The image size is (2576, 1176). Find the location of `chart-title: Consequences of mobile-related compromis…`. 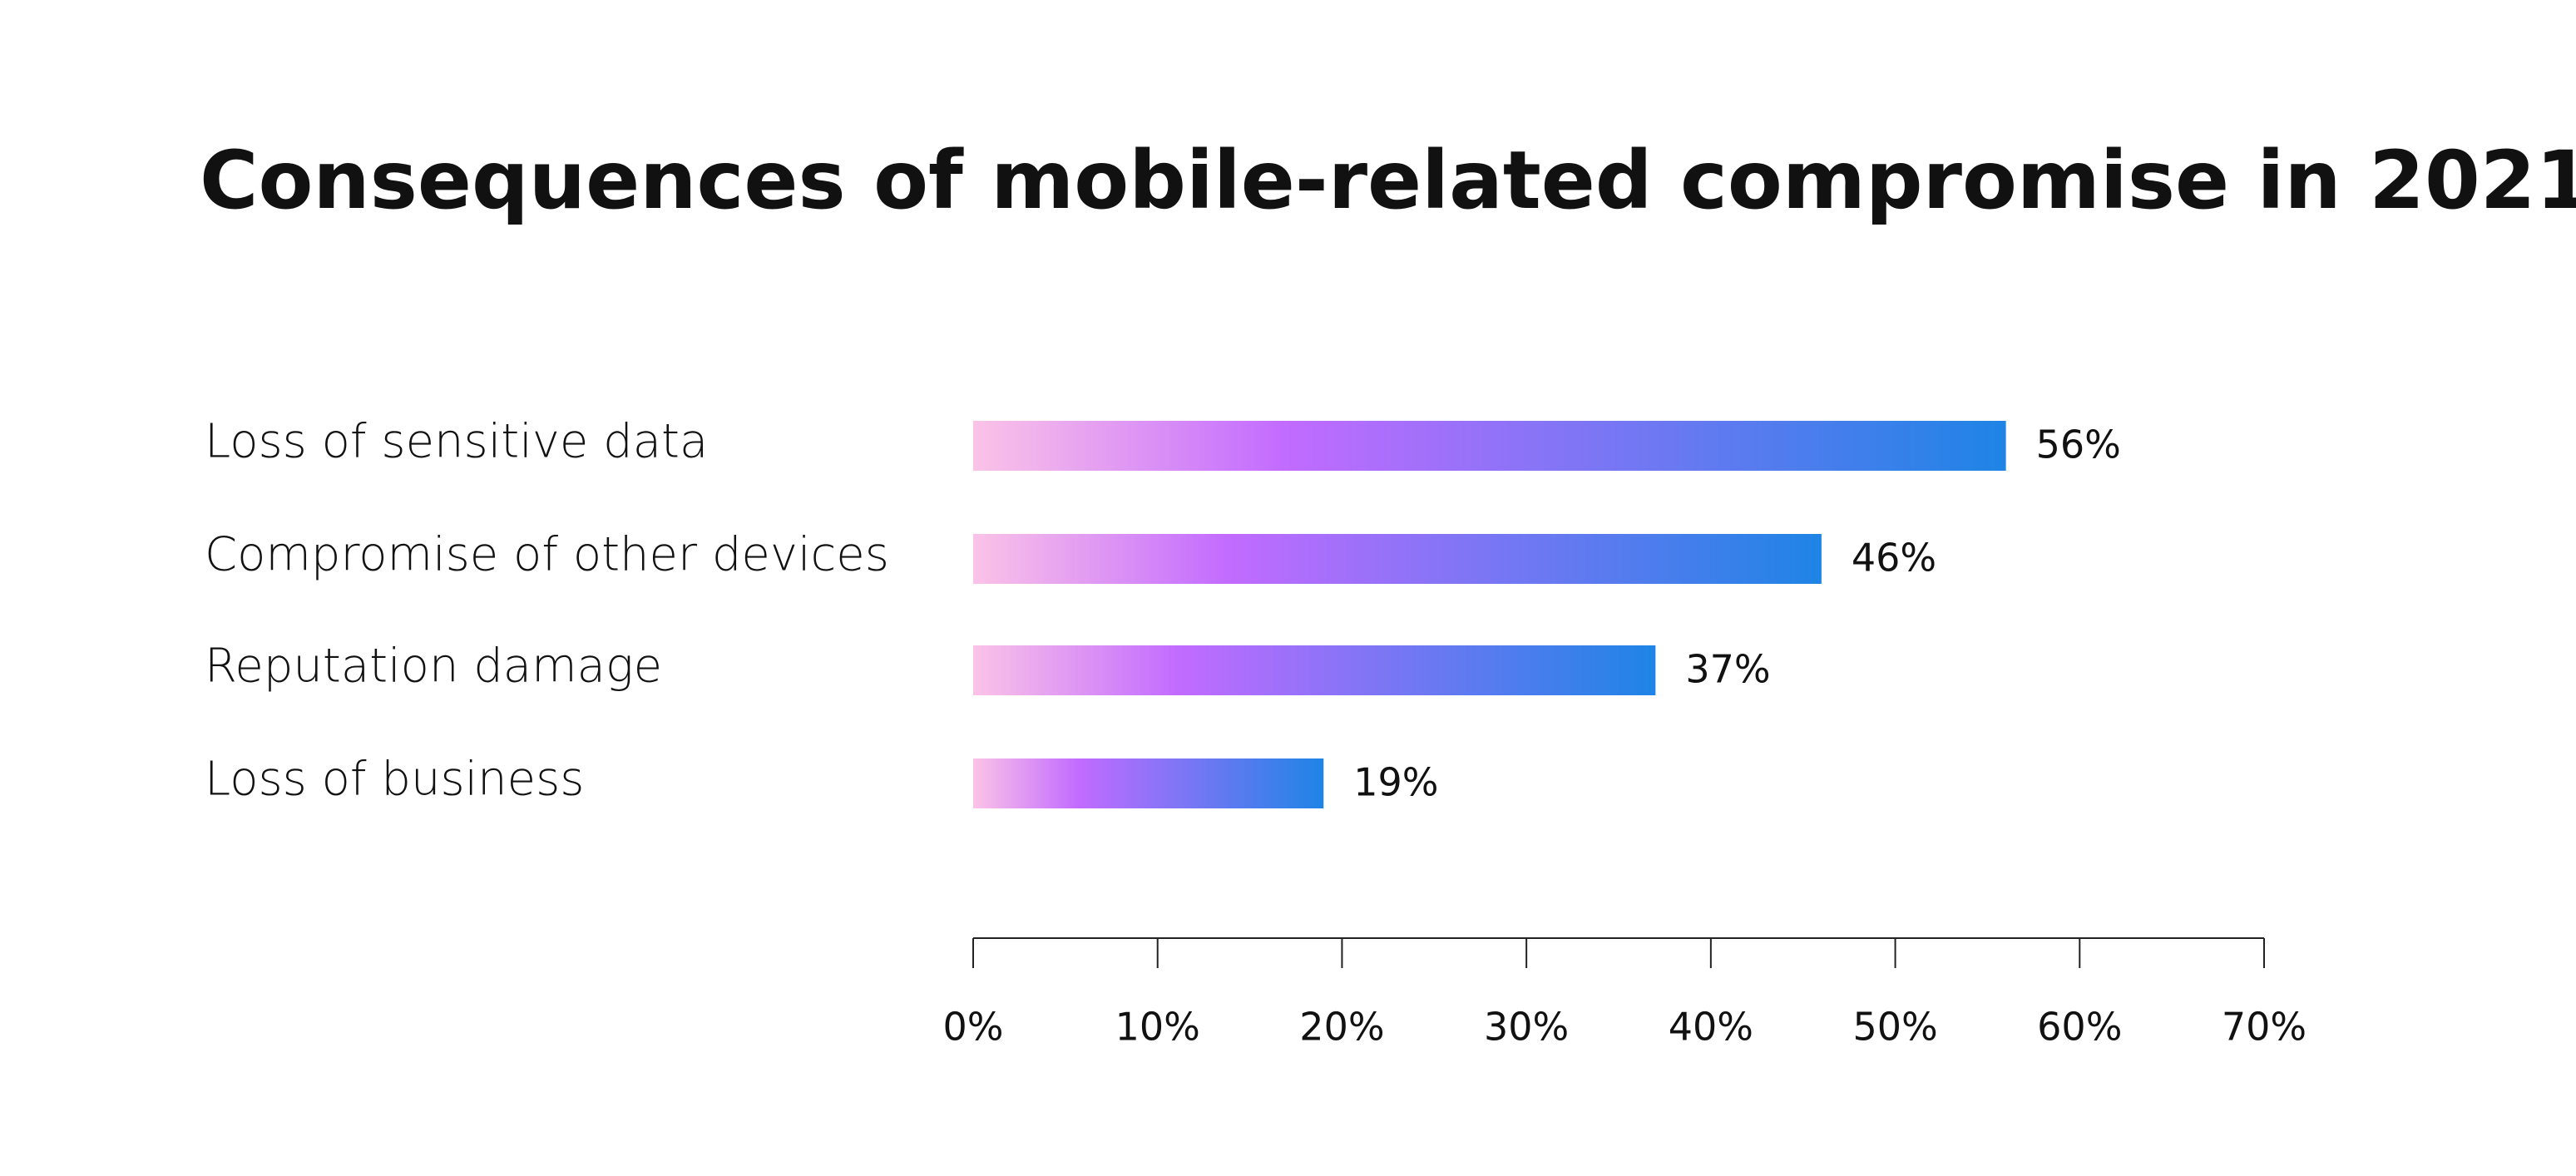

chart-title: Consequences of mobile-related compromis… is located at coordinates (1388, 180).